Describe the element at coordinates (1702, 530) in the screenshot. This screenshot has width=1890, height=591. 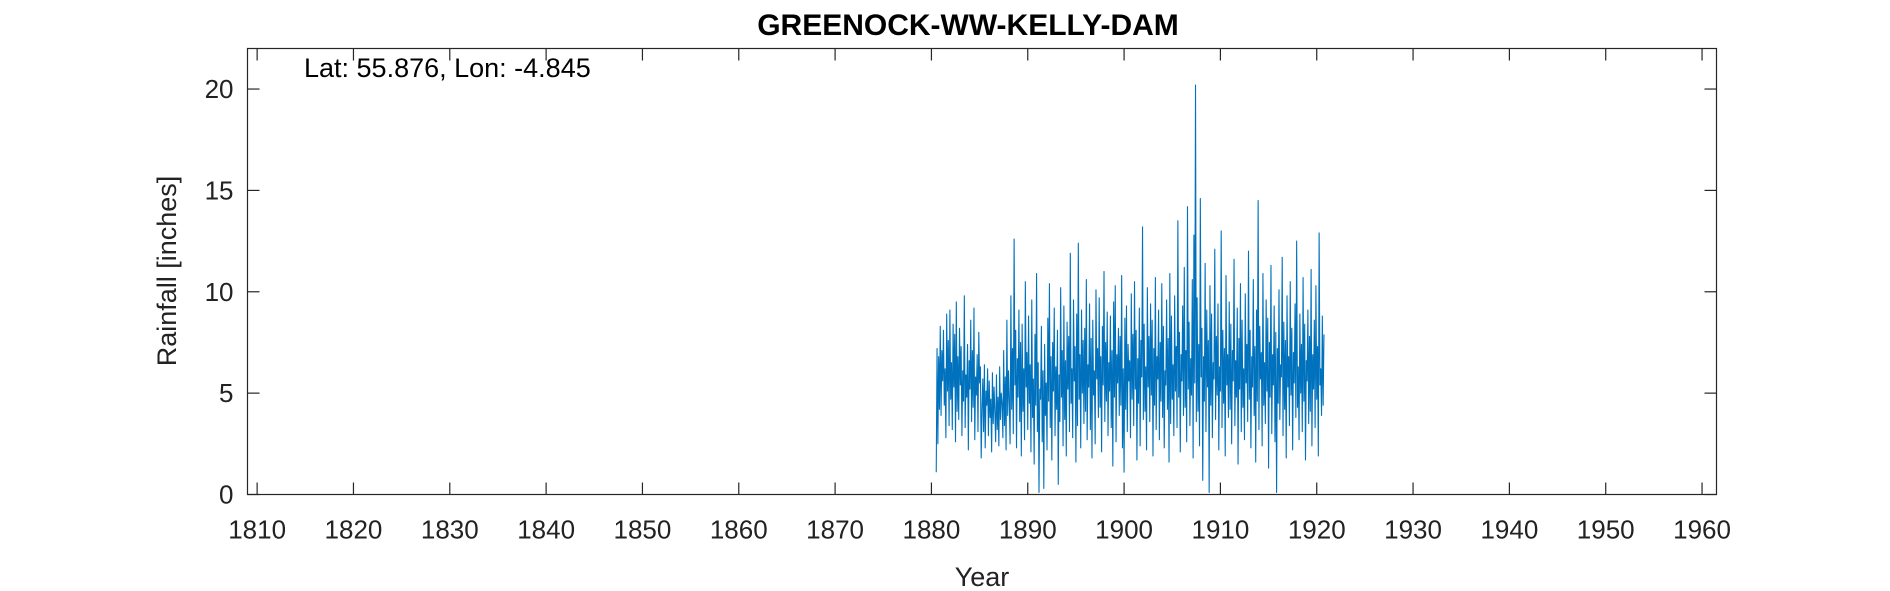
I see `x-tick-label: 1960` at that location.